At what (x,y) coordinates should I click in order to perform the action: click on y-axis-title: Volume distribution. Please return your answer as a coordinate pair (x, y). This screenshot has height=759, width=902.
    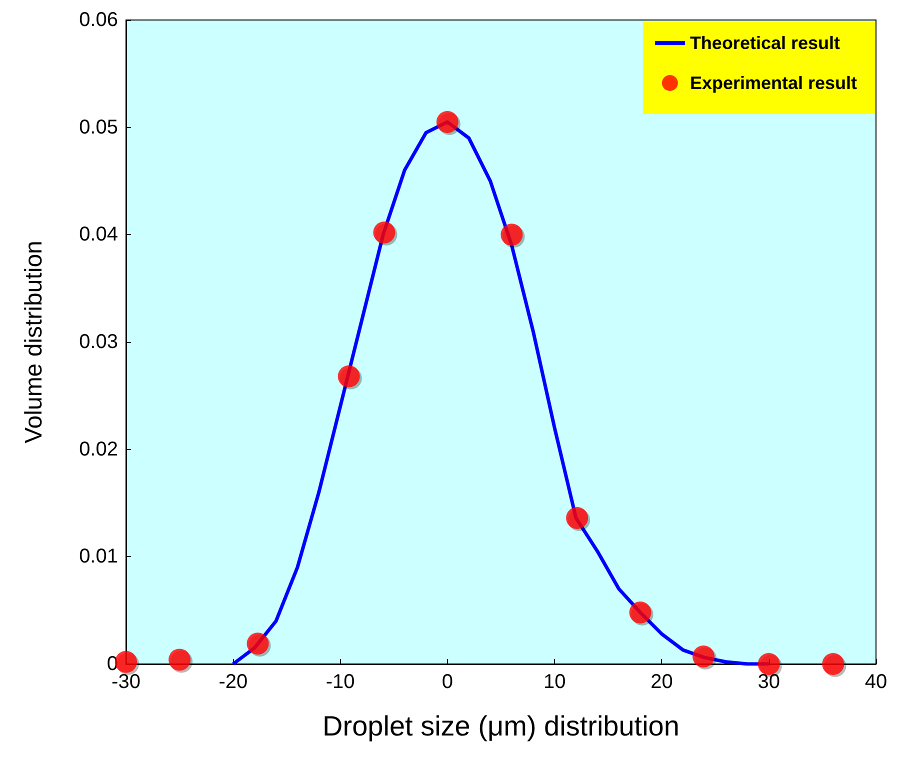
    Looking at the image, I should click on (34, 342).